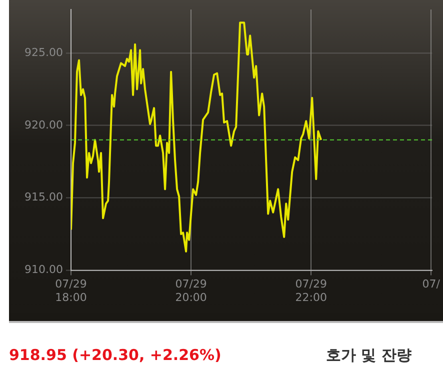 This screenshot has width=443, height=383. Describe the element at coordinates (115, 355) in the screenshot. I see `text: 918.95 (+20.30, +2.26%)` at that location.